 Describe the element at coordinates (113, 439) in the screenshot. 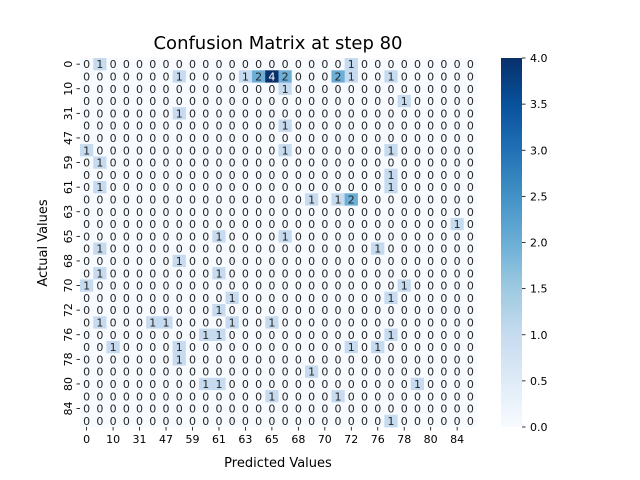

I see `x-tick-label: 10` at that location.